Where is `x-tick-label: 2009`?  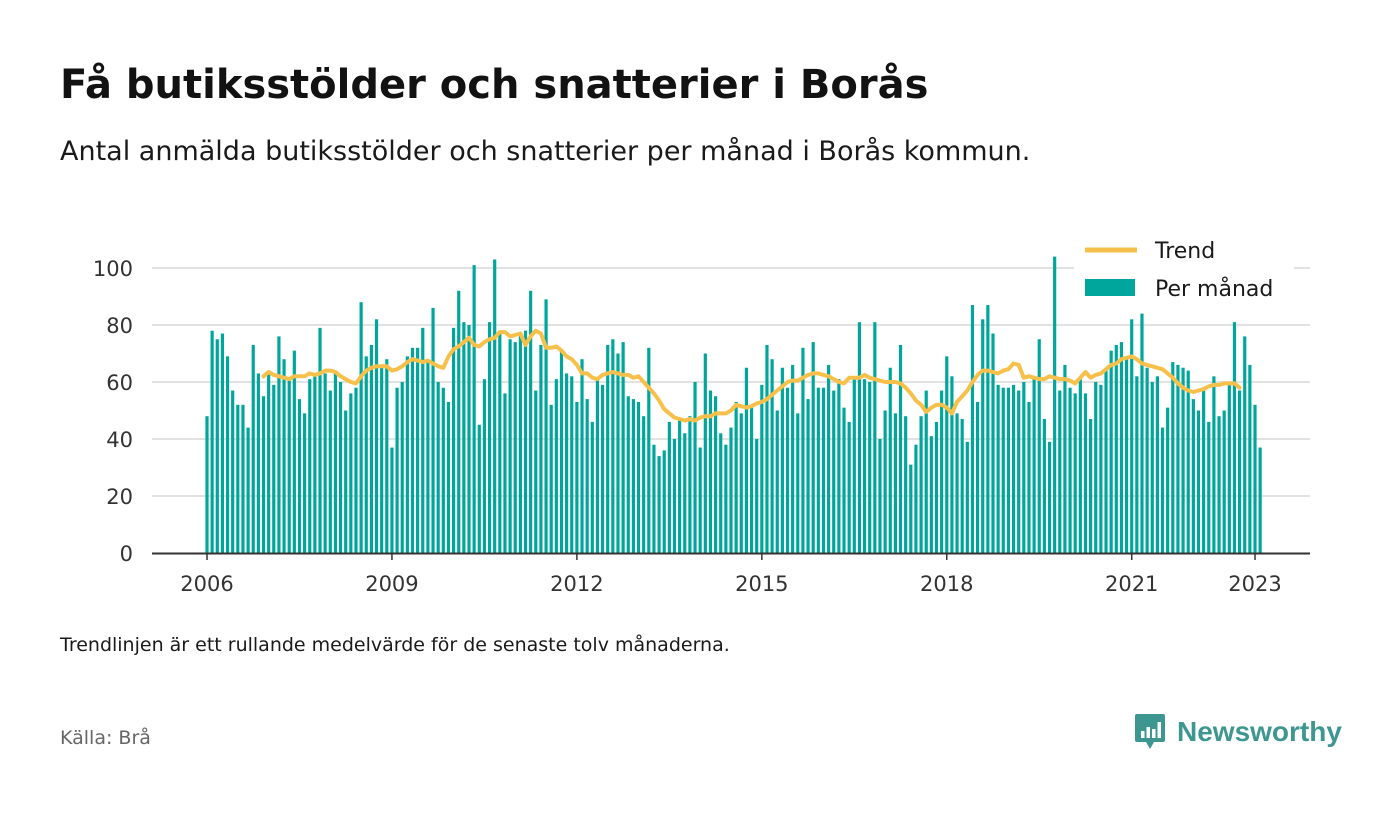
x-tick-label: 2009 is located at coordinates (391, 584).